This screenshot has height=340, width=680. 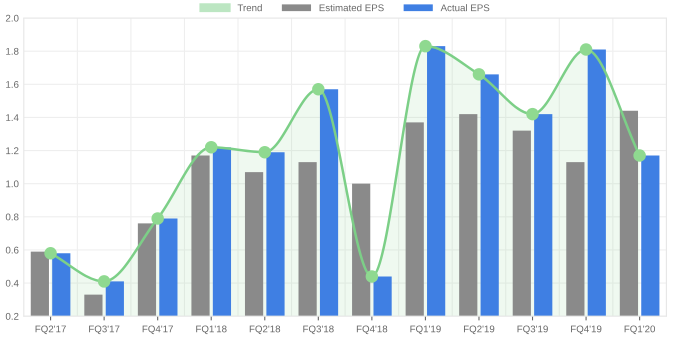 What do you see at coordinates (104, 329) in the screenshot?
I see `x-tick-label: FQ3'17` at bounding box center [104, 329].